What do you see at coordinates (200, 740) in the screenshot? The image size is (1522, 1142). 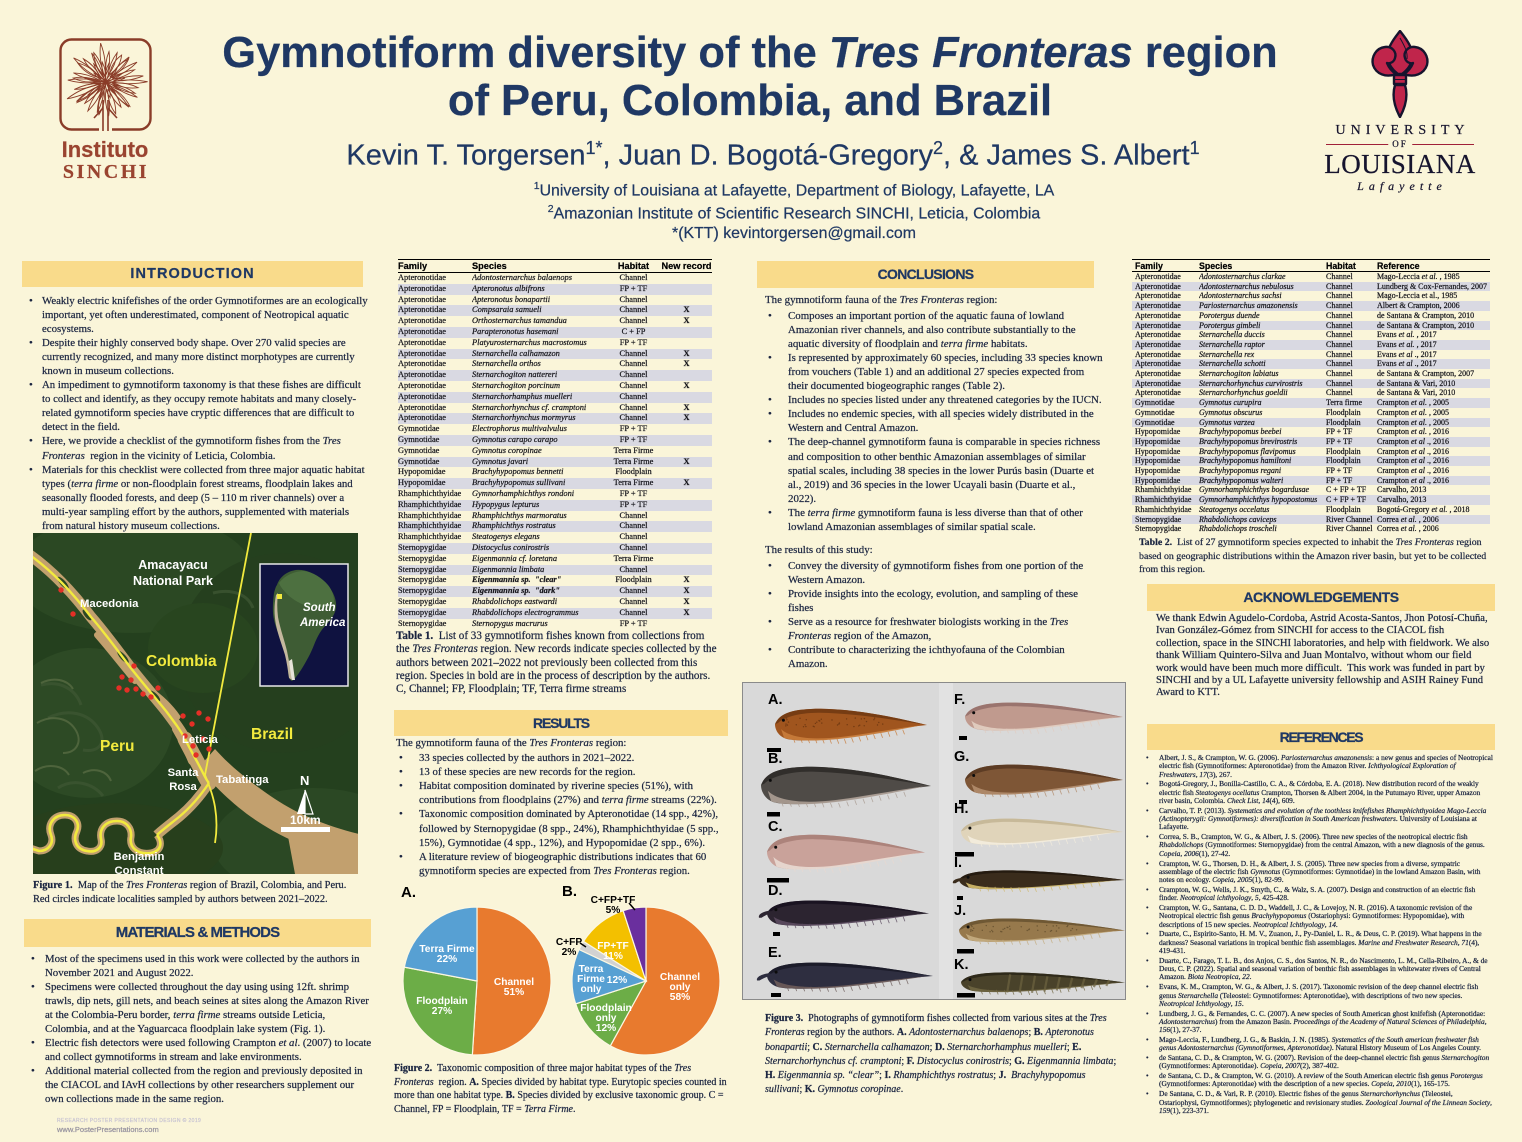 I see `svg-text: Leticia` at bounding box center [200, 740].